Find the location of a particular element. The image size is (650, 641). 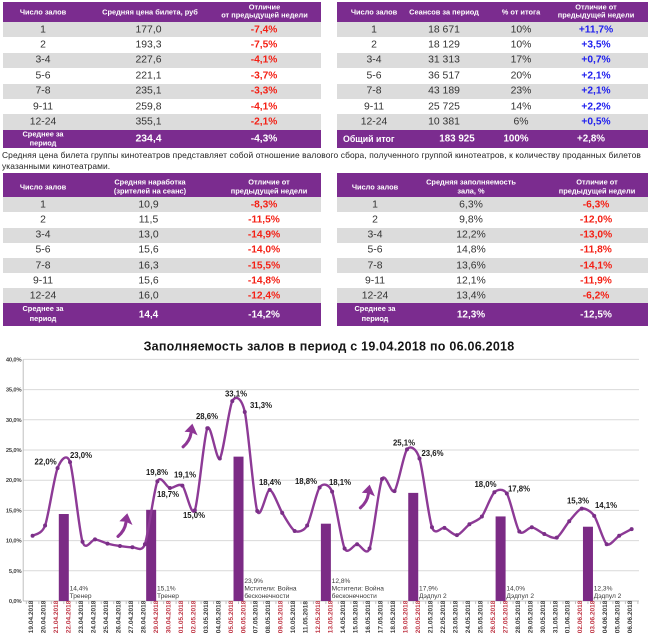

svg-text: 01.06.2018 is located at coordinates (568, 616).